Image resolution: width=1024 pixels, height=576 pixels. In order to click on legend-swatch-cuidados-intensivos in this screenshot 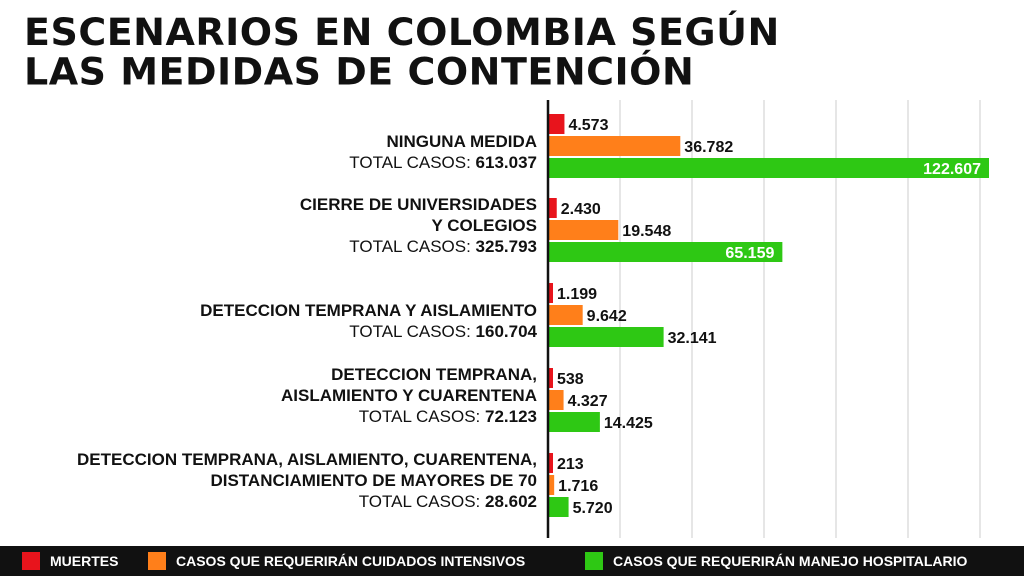, I will do `click(157, 561)`.